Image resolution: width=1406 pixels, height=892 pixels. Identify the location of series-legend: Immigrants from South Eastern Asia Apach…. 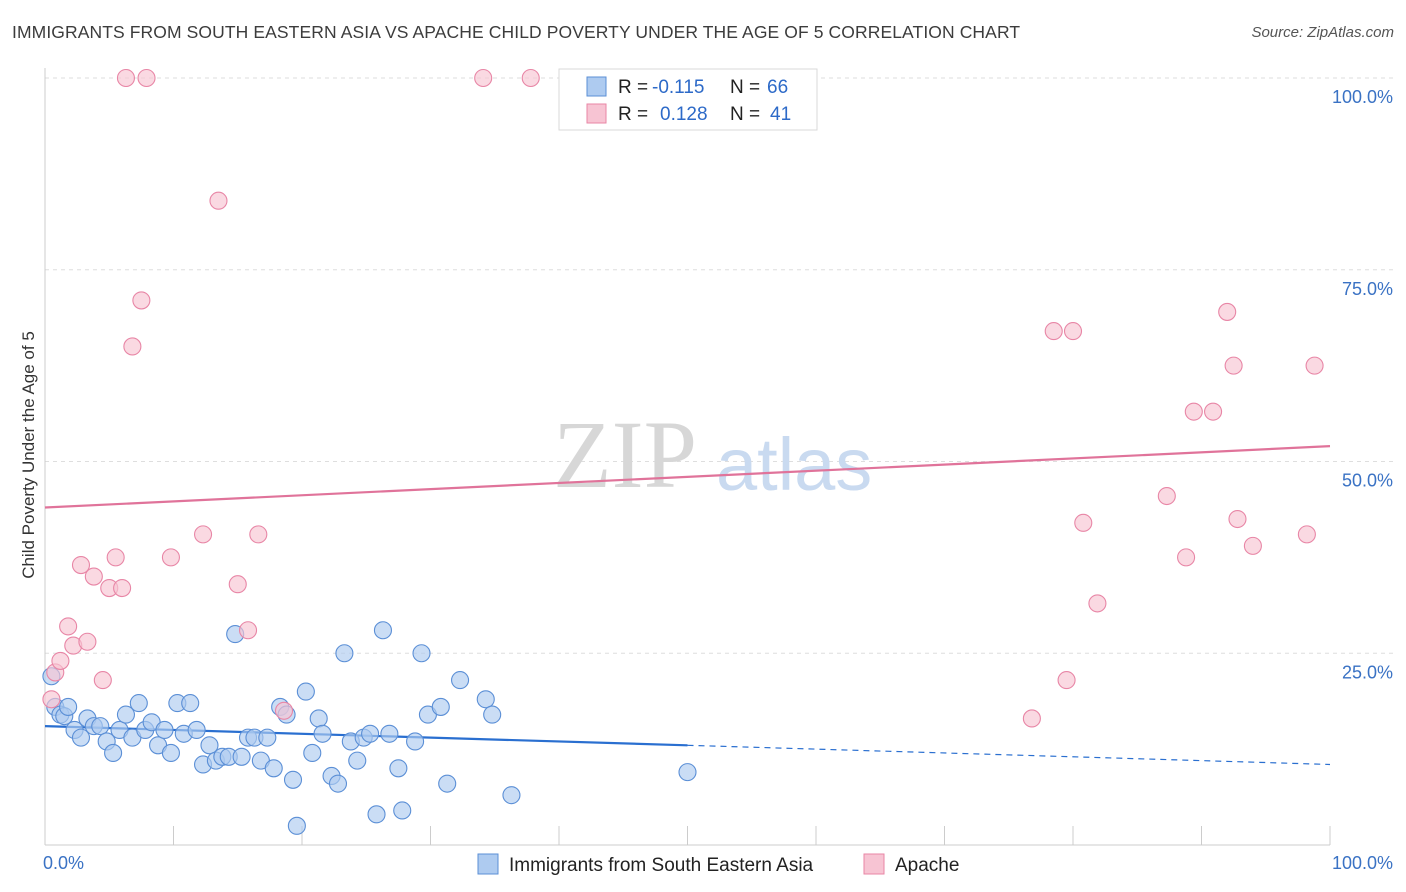
(718, 864).